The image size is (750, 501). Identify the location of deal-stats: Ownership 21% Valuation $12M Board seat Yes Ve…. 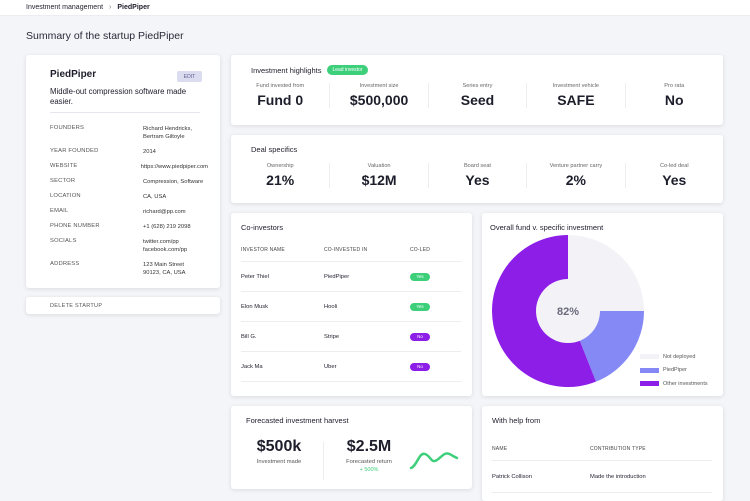
(477, 175).